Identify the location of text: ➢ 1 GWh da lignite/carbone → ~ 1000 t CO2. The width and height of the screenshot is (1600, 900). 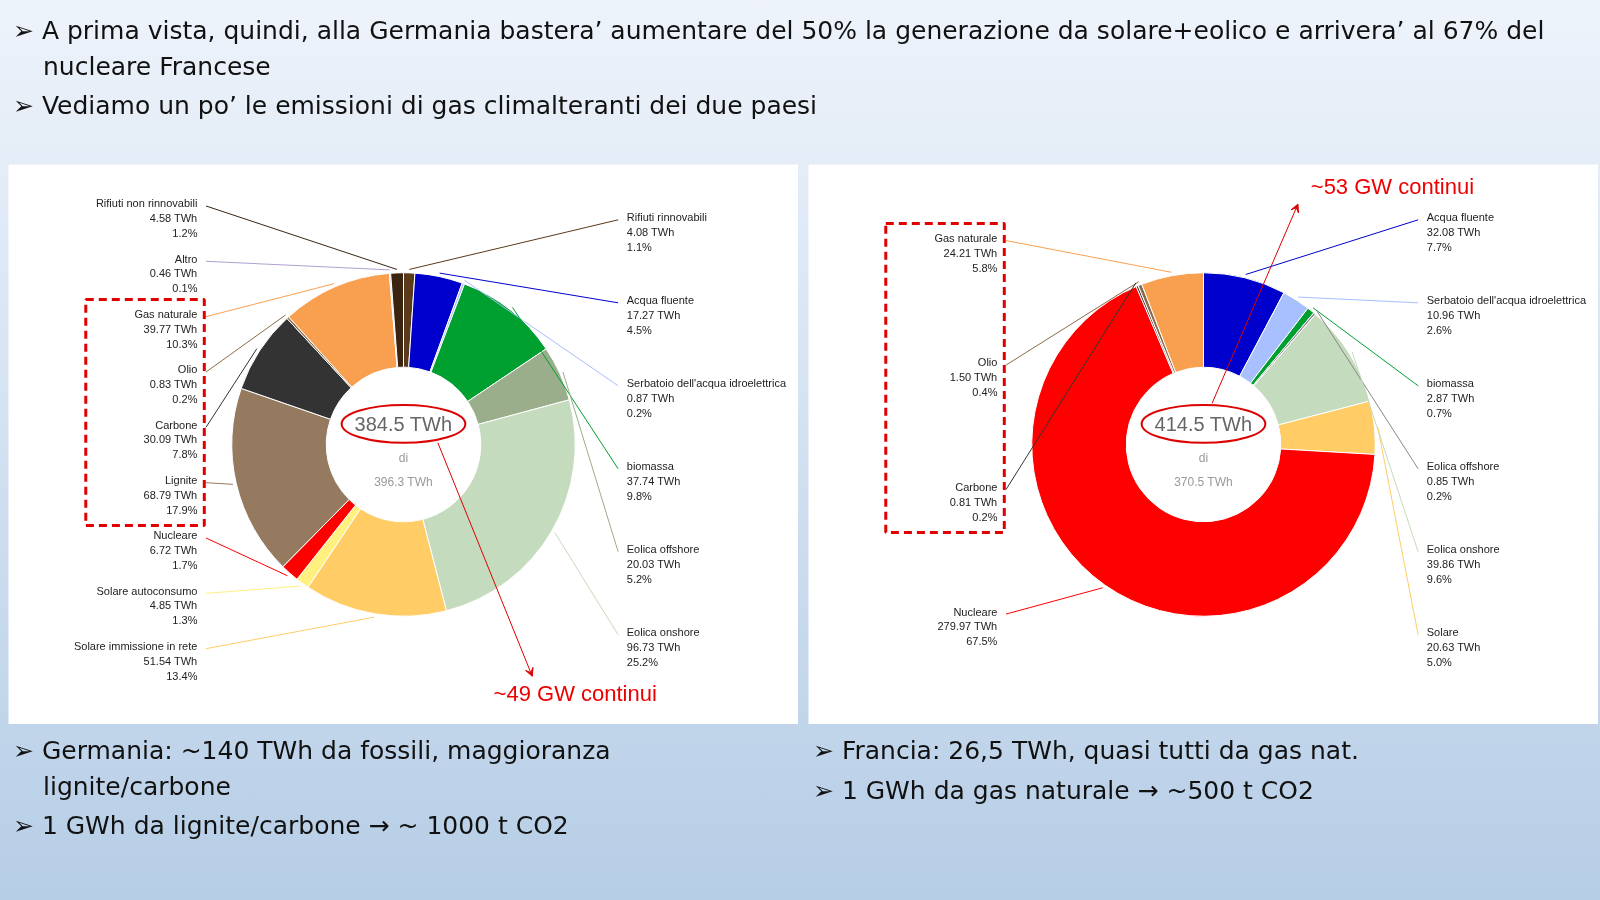
(291, 826).